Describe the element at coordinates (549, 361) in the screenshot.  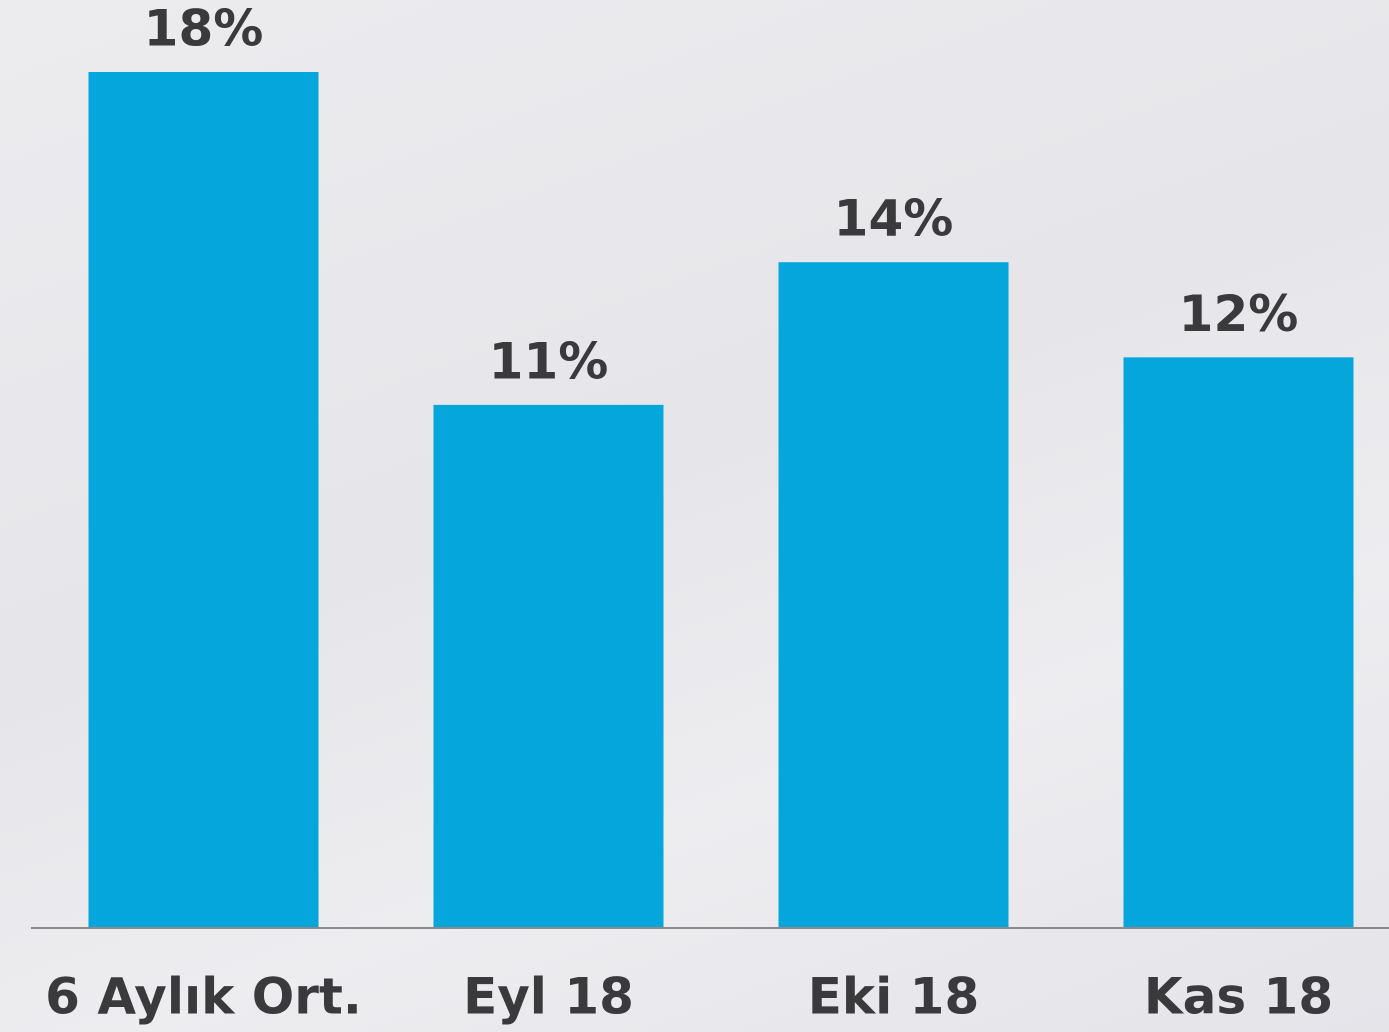
I see `value-label: 11%` at that location.